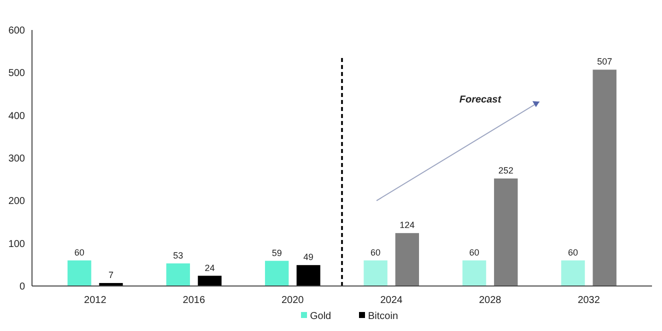 This screenshot has height=331, width=662. Describe the element at coordinates (17, 116) in the screenshot. I see `y-tick-label: 400` at that location.